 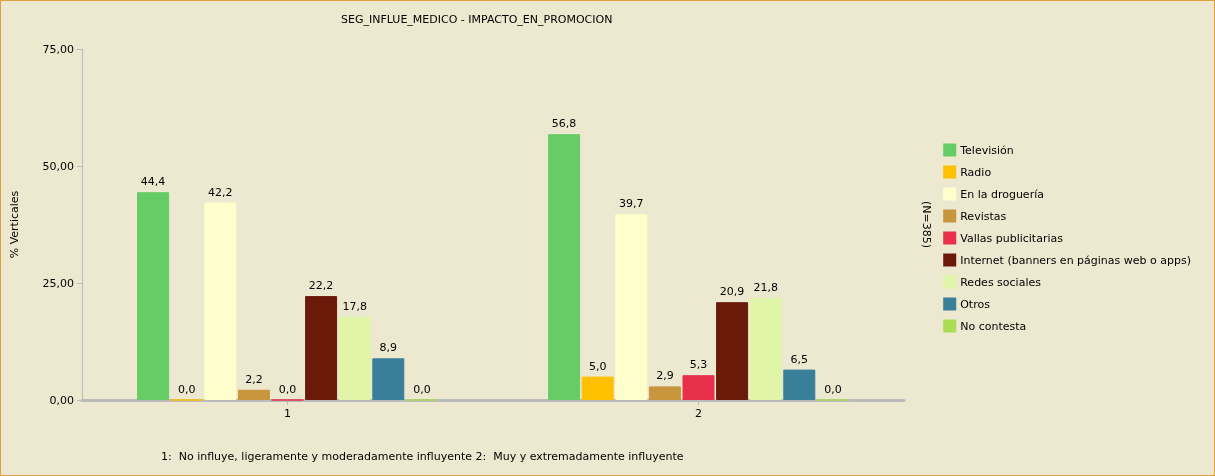 I want to click on text: (N=385), so click(x=926, y=225).